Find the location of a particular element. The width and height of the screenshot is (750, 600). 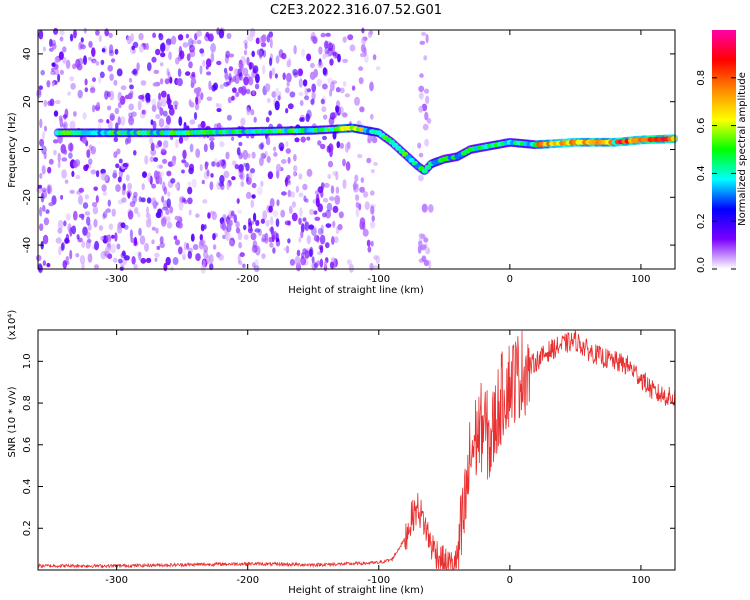

snr-y-label: SNR (10 * v/v) is located at coordinates (12, 421).